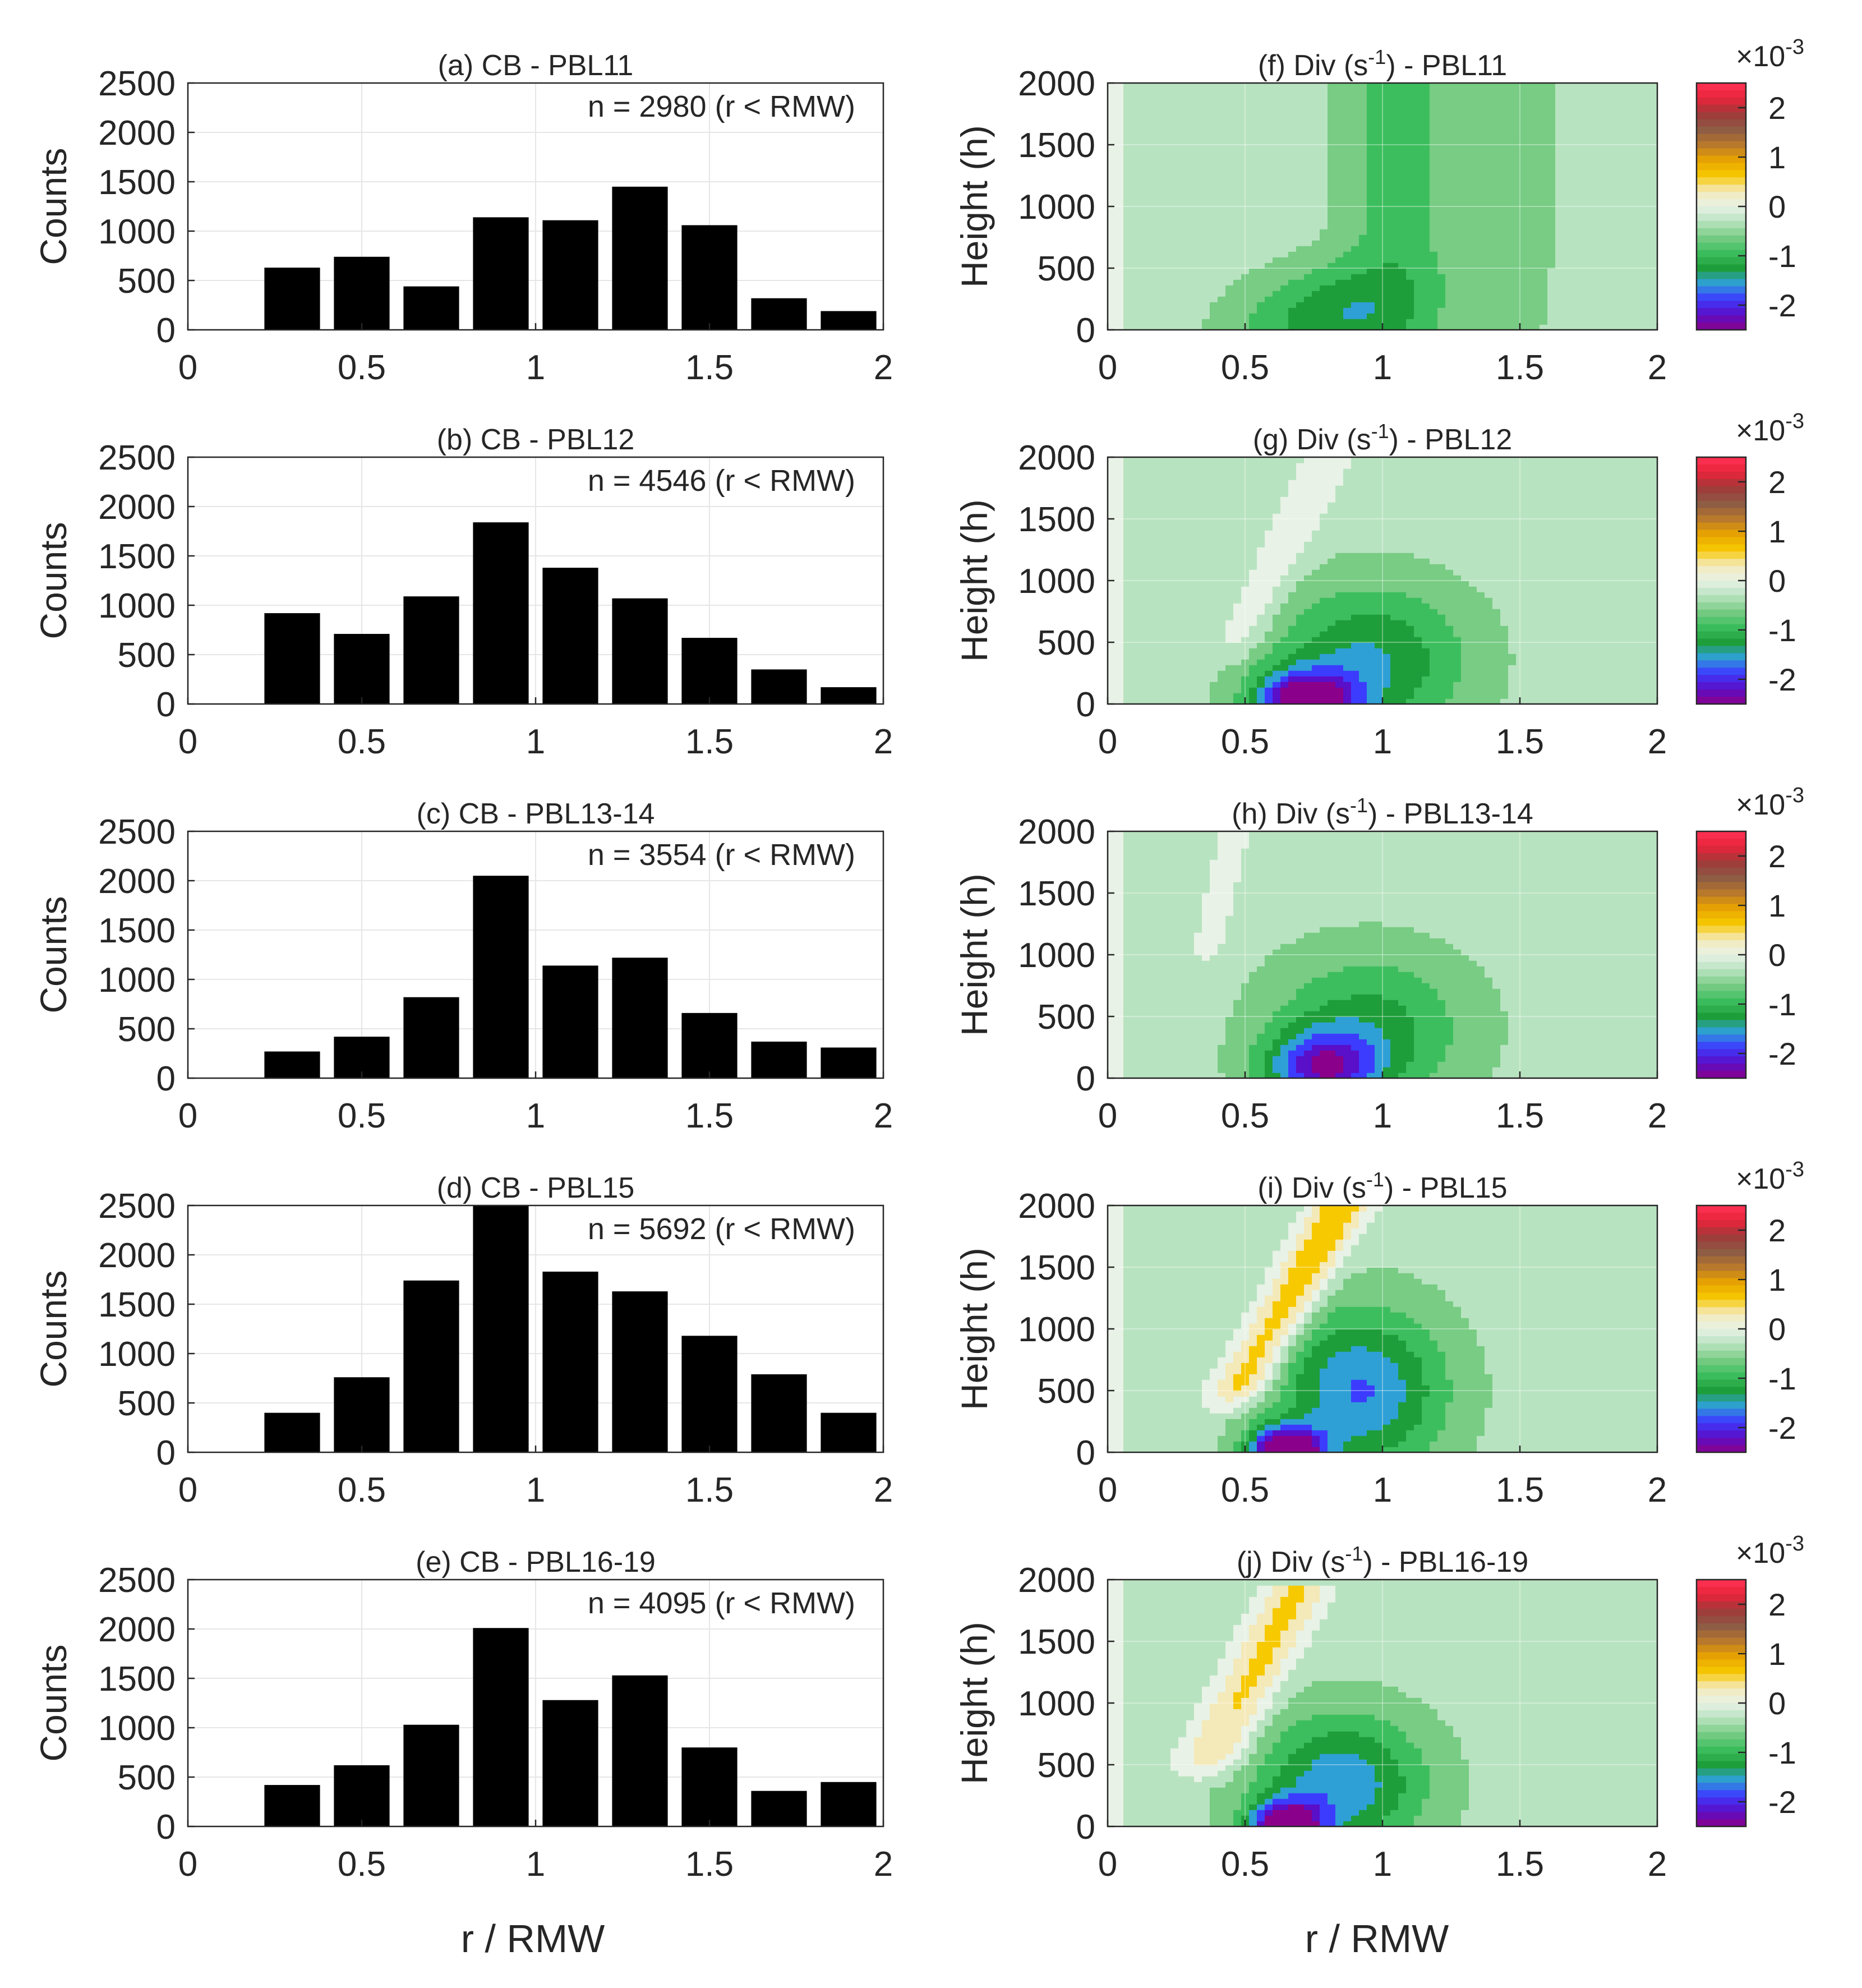  Describe the element at coordinates (166, 1079) in the screenshot. I see `y-tick-label: 0` at that location.